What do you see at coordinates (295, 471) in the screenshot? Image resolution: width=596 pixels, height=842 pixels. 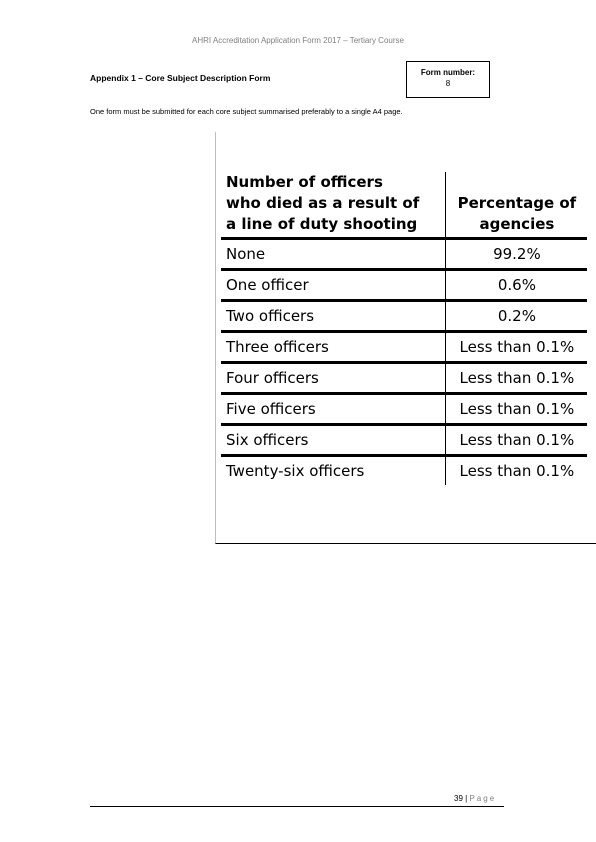 I see `cell-officers: Twenty-six officers` at bounding box center [295, 471].